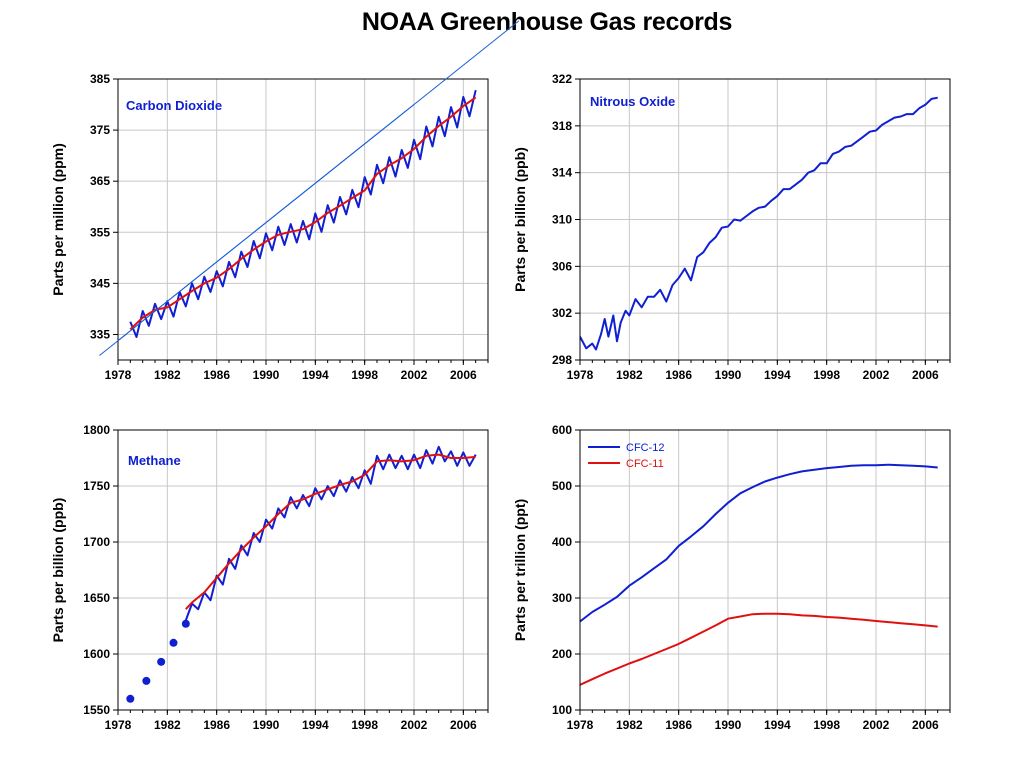 The image size is (1024, 768). I want to click on gas-label: Nitrous Oxide, so click(632, 101).